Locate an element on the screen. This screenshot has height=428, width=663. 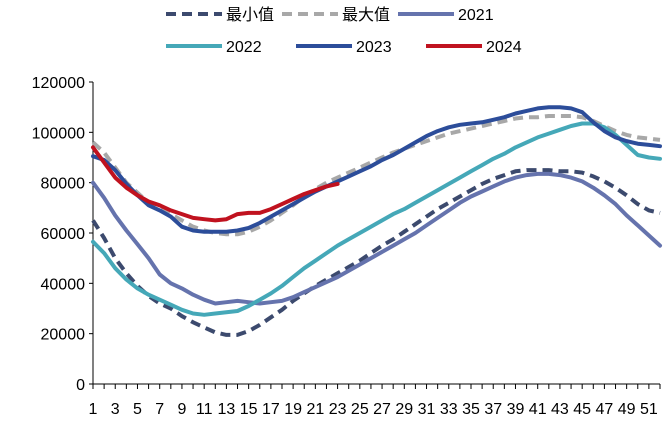
x-tick-label: 19 is located at coordinates (293, 409).